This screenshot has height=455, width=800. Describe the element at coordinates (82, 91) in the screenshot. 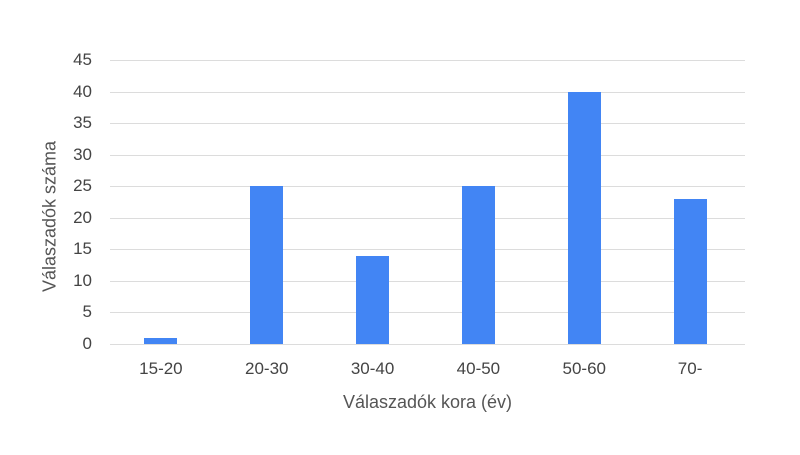

I see `y-tick-label: 40` at that location.